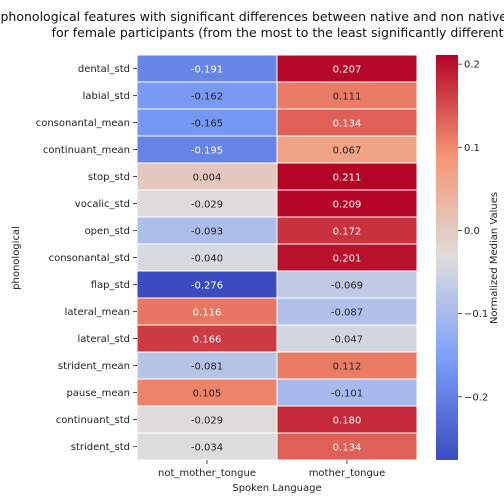 The width and height of the screenshot is (504, 504). What do you see at coordinates (476, 314) in the screenshot?
I see `colorbar-tick-label: −0.1` at bounding box center [476, 314].